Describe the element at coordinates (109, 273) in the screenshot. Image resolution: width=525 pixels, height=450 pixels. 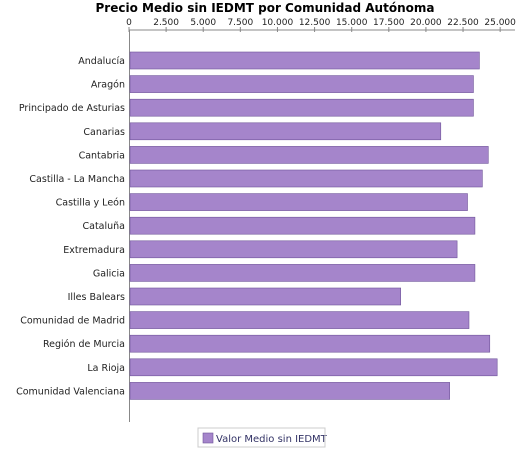
I see `category-label: Galicia` at that location.